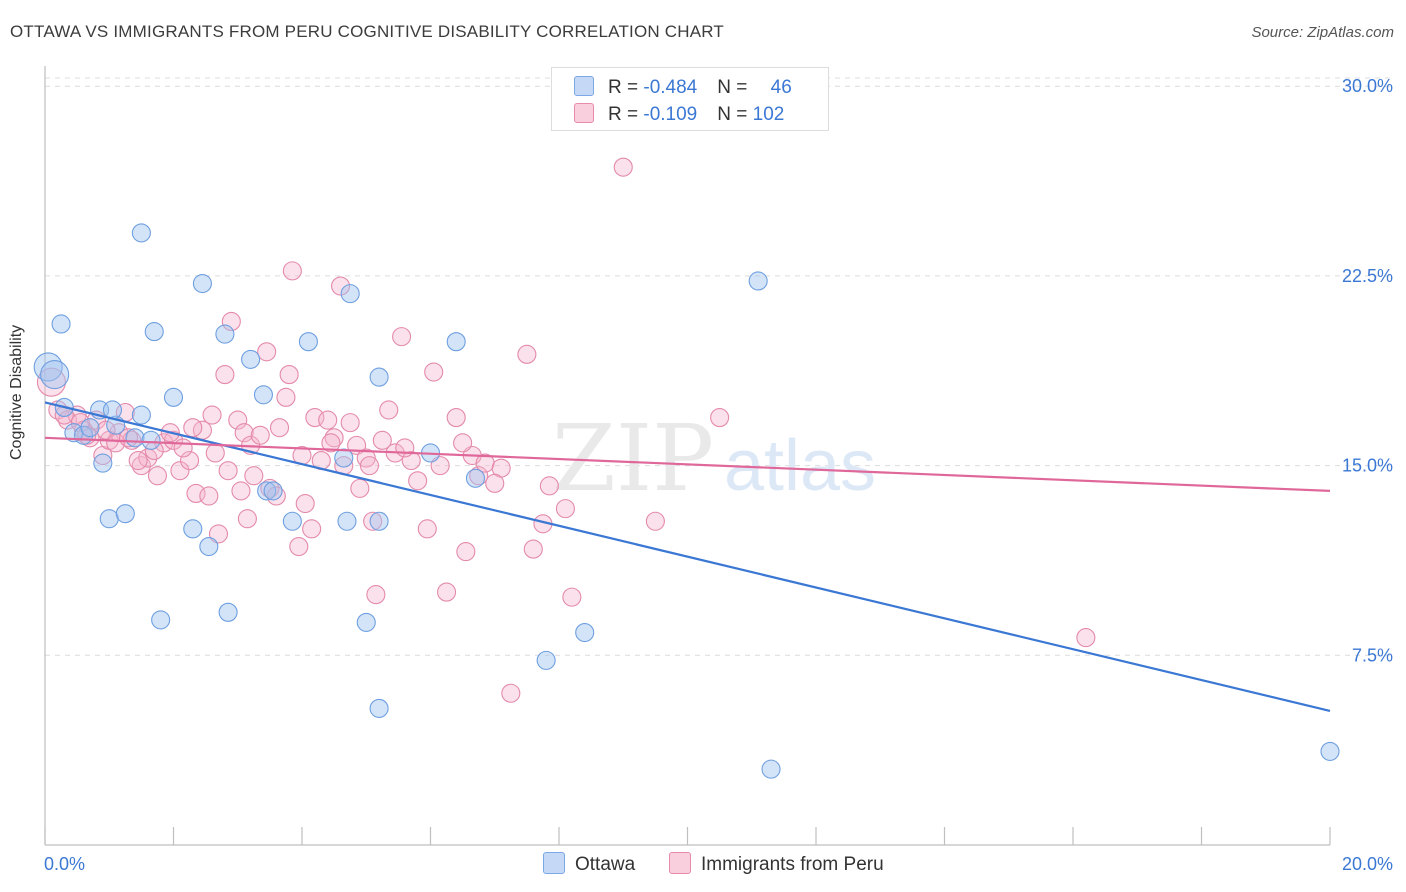 The height and width of the screenshot is (892, 1406). Describe the element at coordinates (1322, 32) in the screenshot. I see `source-label: Source: ZipAtlas.com` at that location.